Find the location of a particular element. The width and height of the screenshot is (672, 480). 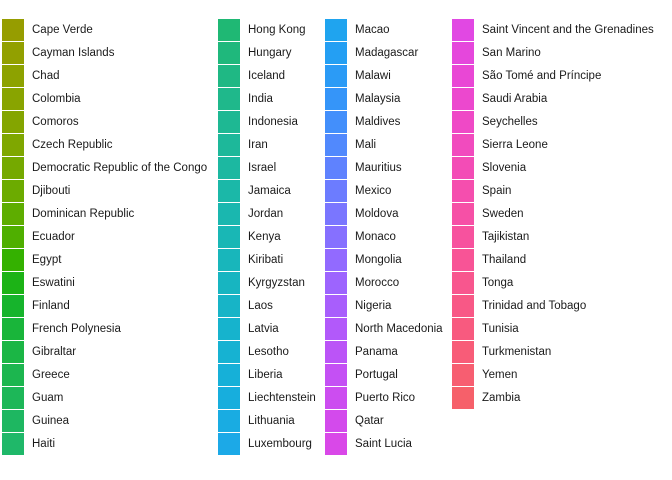

legend-label: Hungary is located at coordinates (270, 53).